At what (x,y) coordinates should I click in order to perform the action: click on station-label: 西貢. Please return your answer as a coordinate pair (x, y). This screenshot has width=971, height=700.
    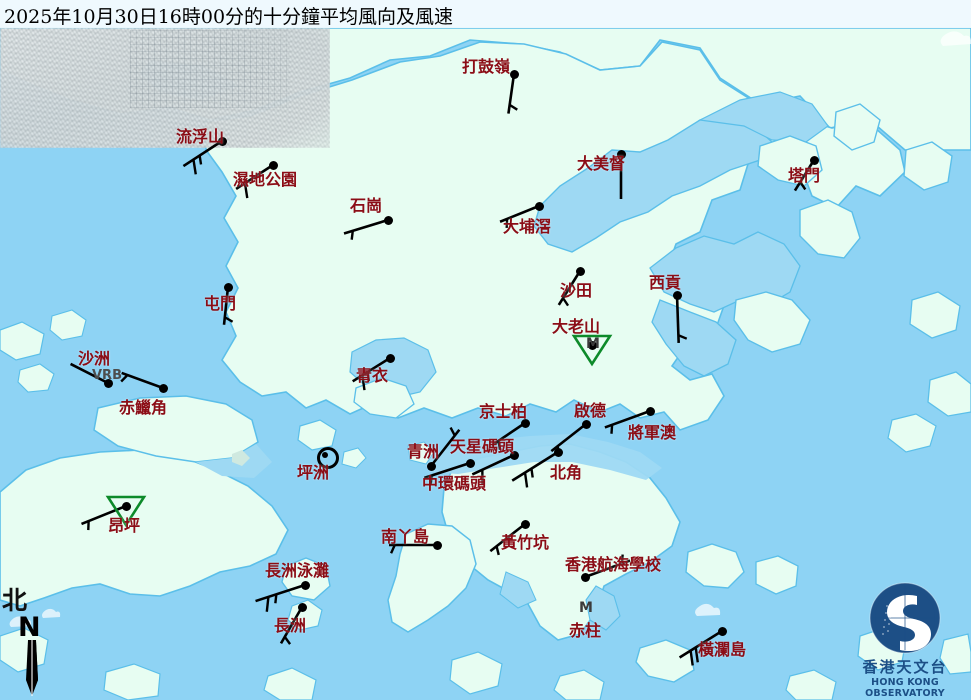
    Looking at the image, I should click on (665, 282).